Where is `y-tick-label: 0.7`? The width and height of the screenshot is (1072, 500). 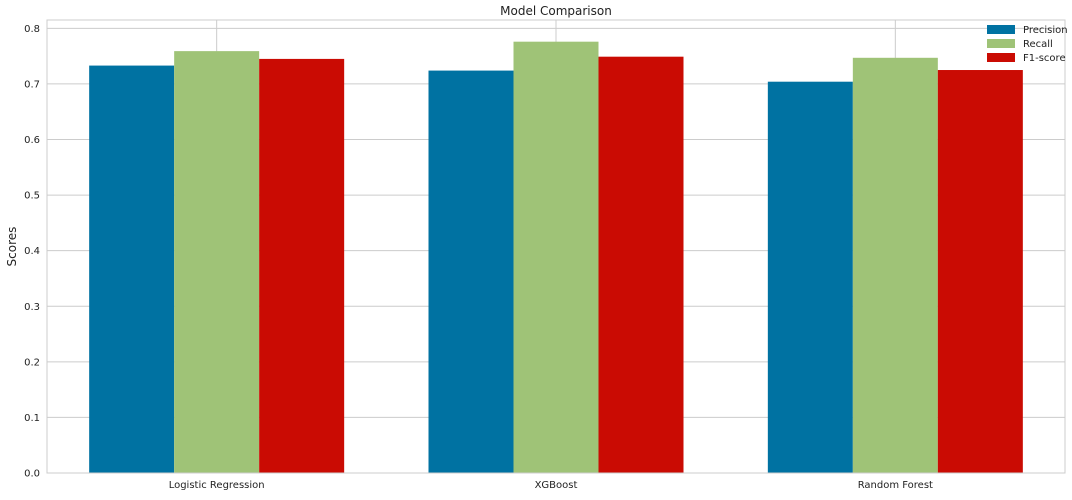
y-tick-label: 0.7 is located at coordinates (32, 84).